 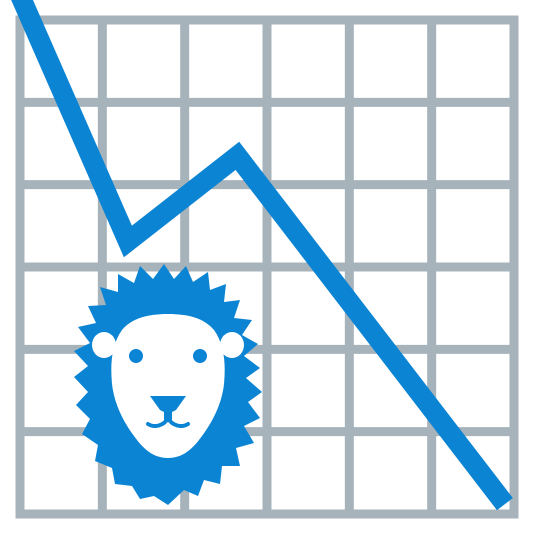 I want to click on lion-ear-right, so click(x=232, y=345).